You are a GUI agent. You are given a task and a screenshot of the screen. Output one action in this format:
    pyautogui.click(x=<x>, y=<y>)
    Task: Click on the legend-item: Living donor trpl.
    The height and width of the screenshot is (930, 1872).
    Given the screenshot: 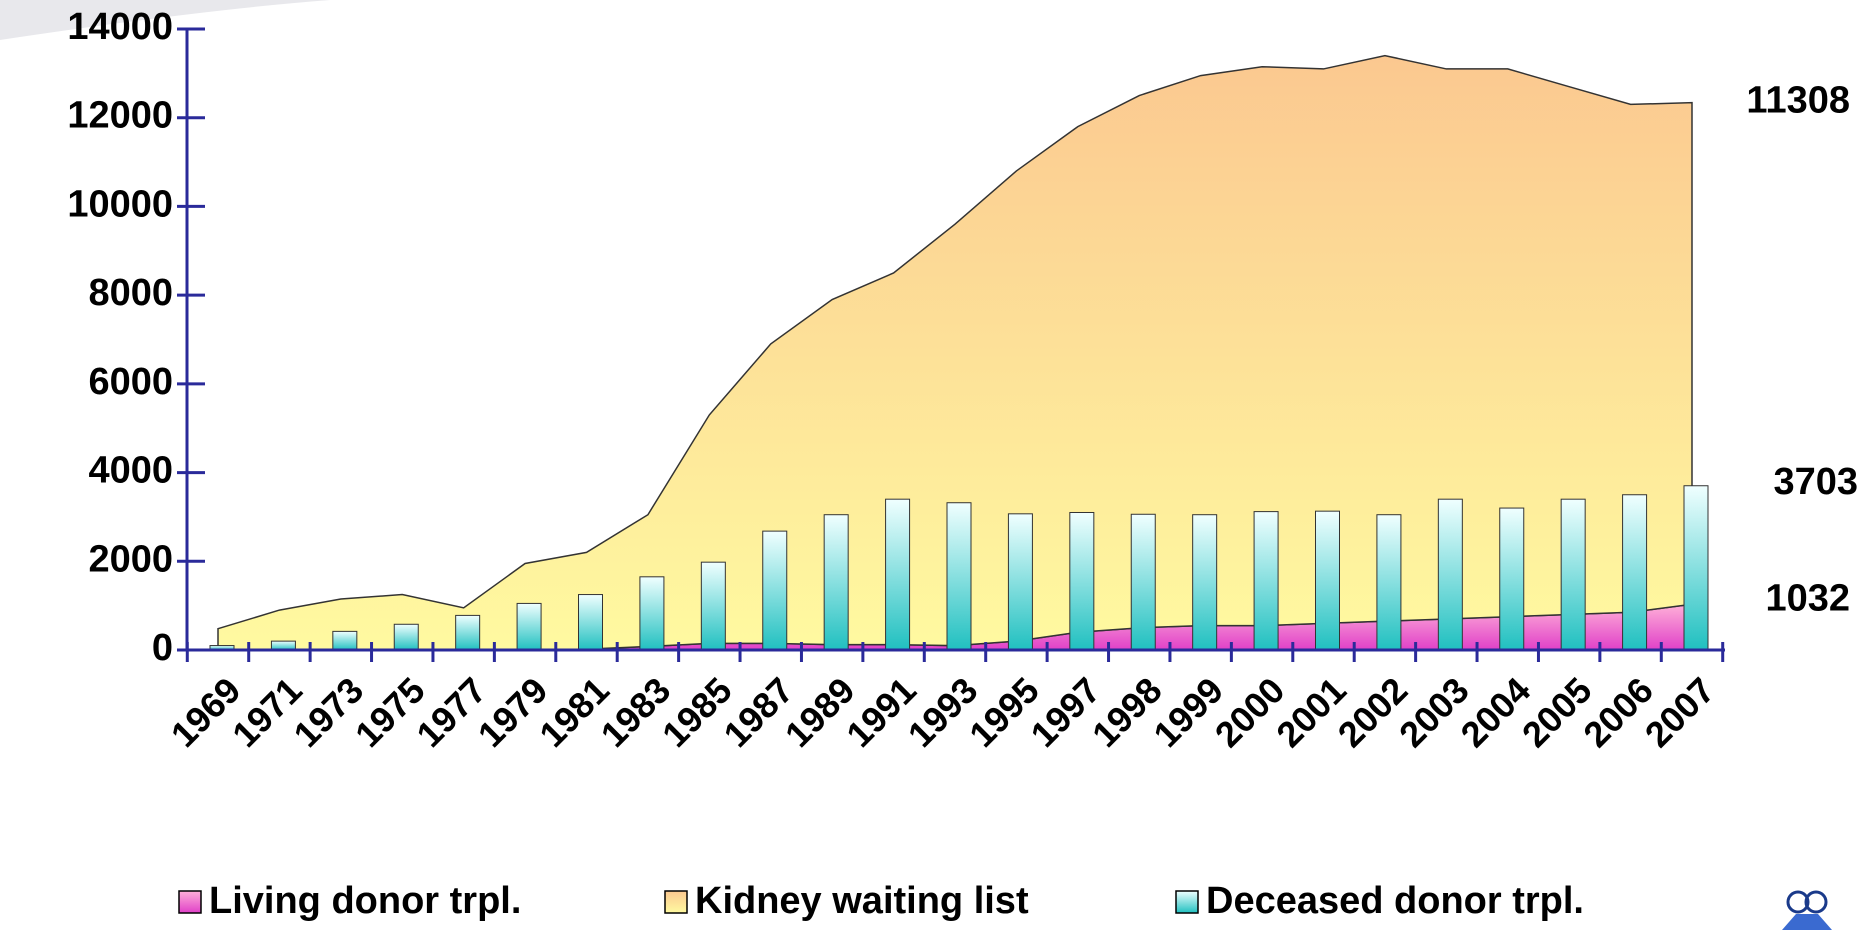 What is the action you would take?
    pyautogui.click(x=349, y=901)
    